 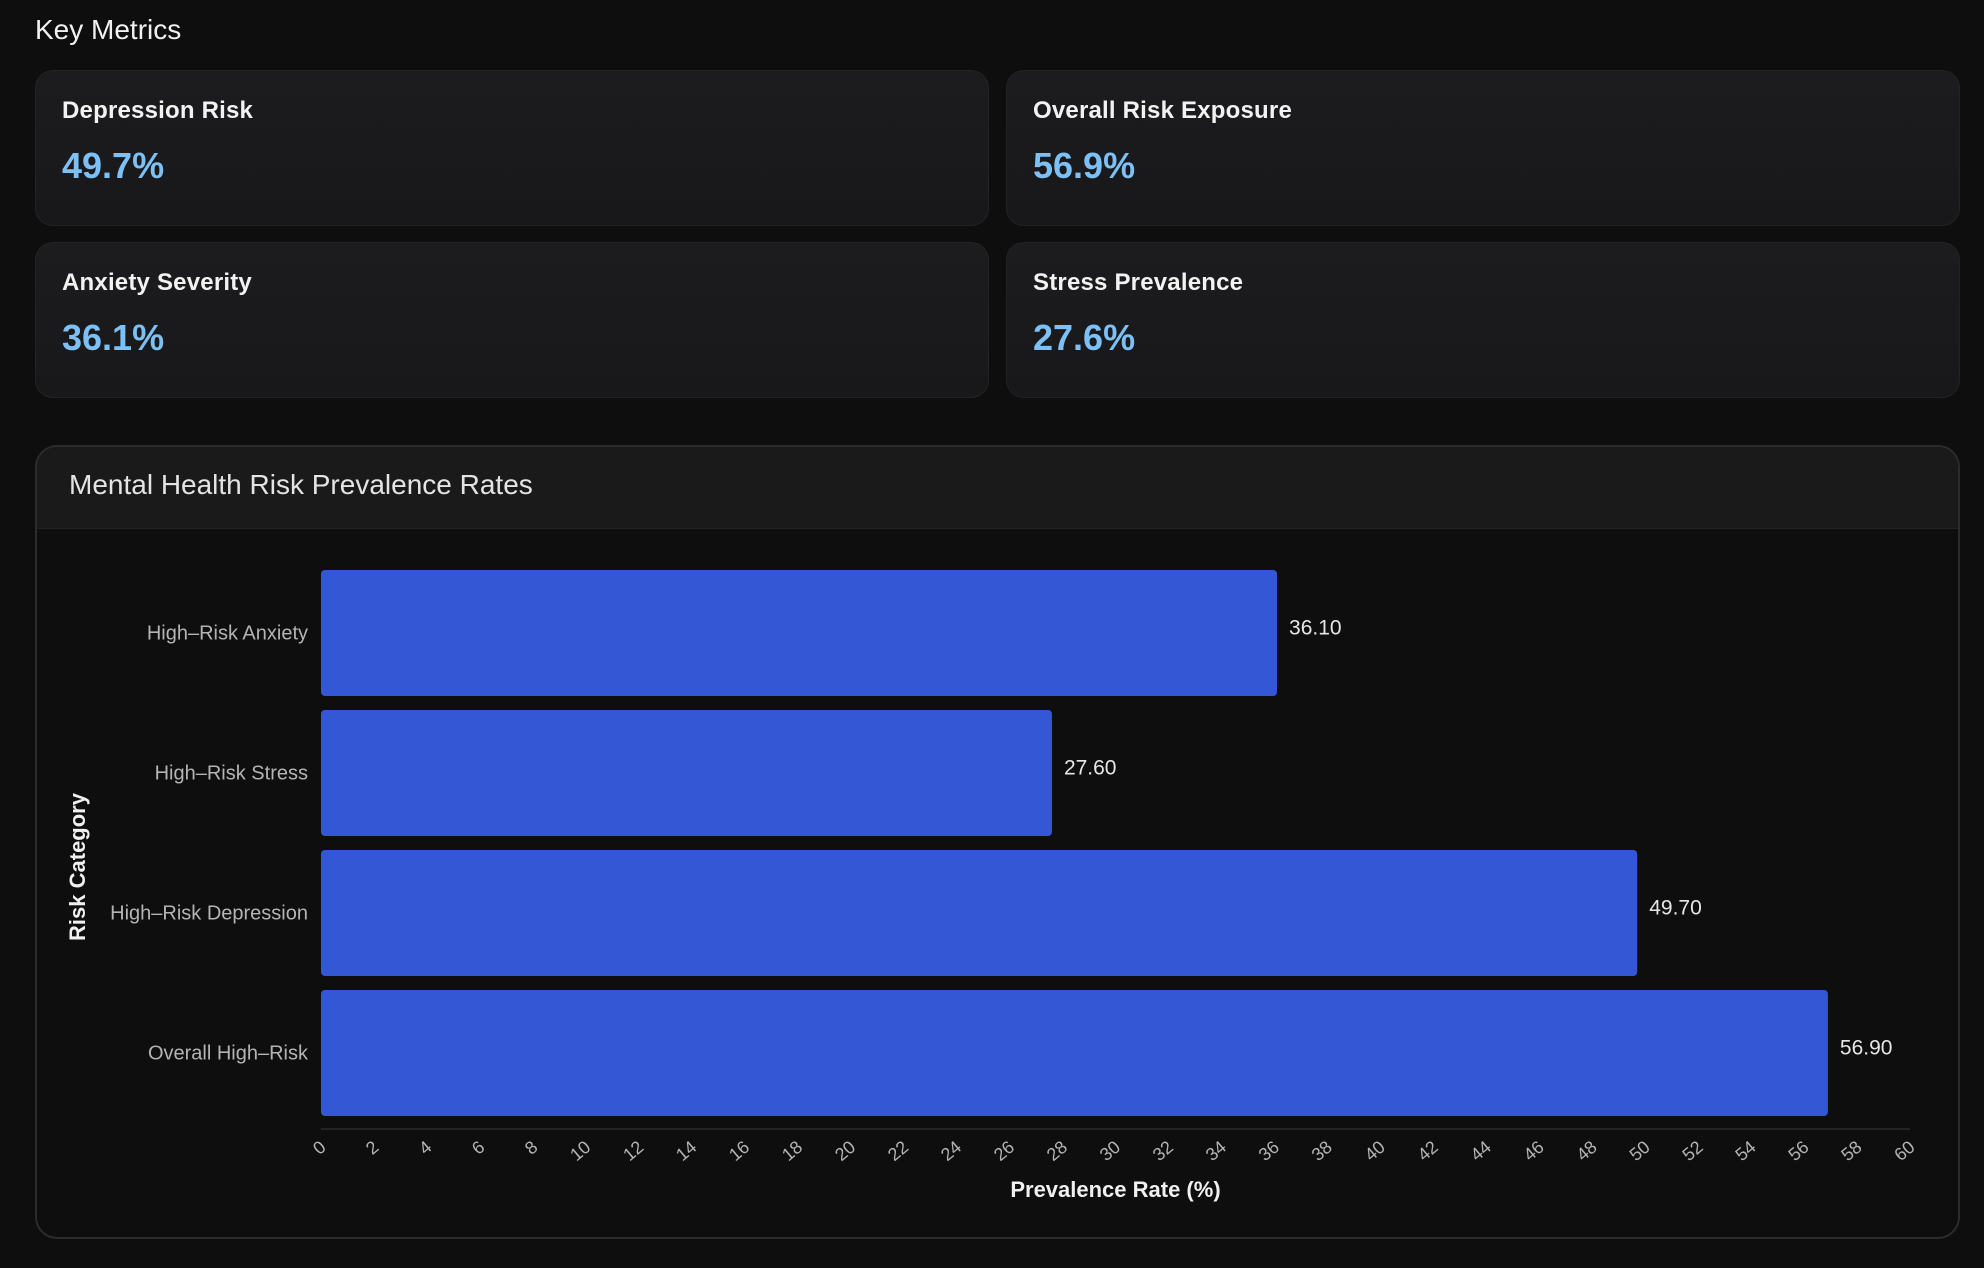 What do you see at coordinates (319, 1148) in the screenshot?
I see `x-tick-label: 0` at bounding box center [319, 1148].